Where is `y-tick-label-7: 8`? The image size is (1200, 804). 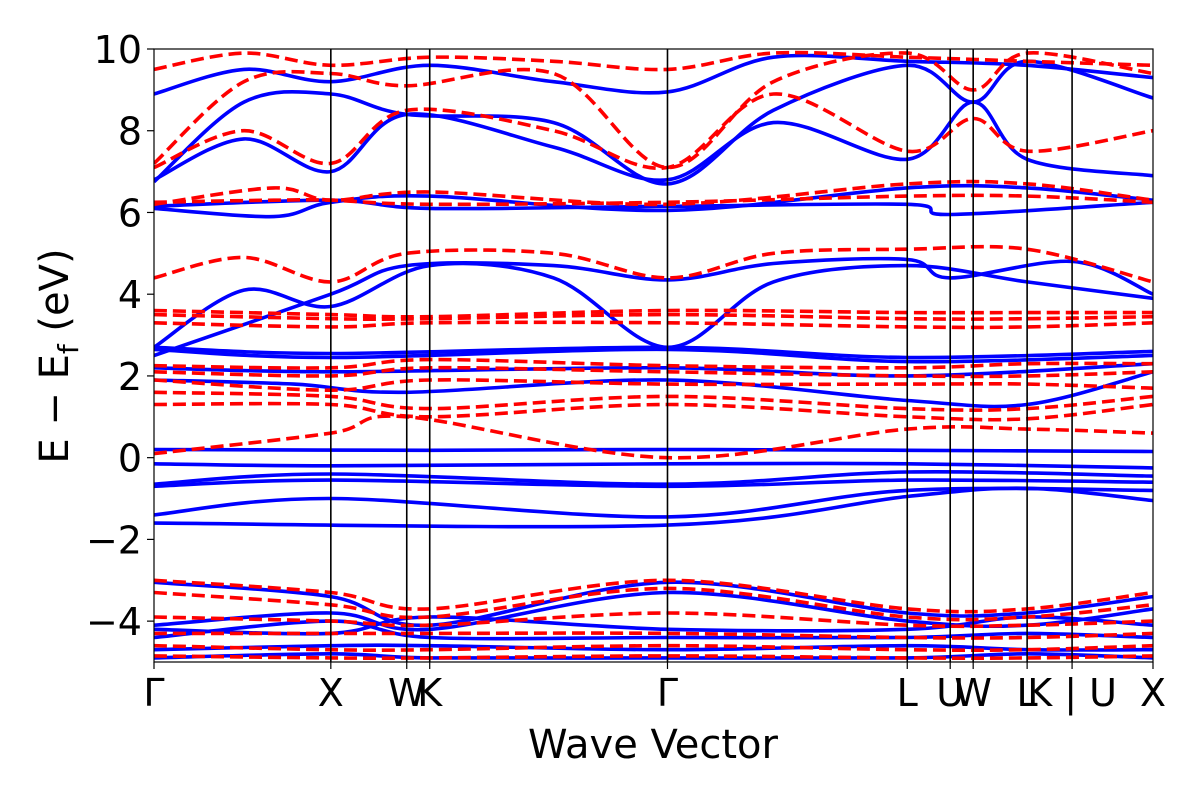
y-tick-label-7: 8 is located at coordinates (130, 132).